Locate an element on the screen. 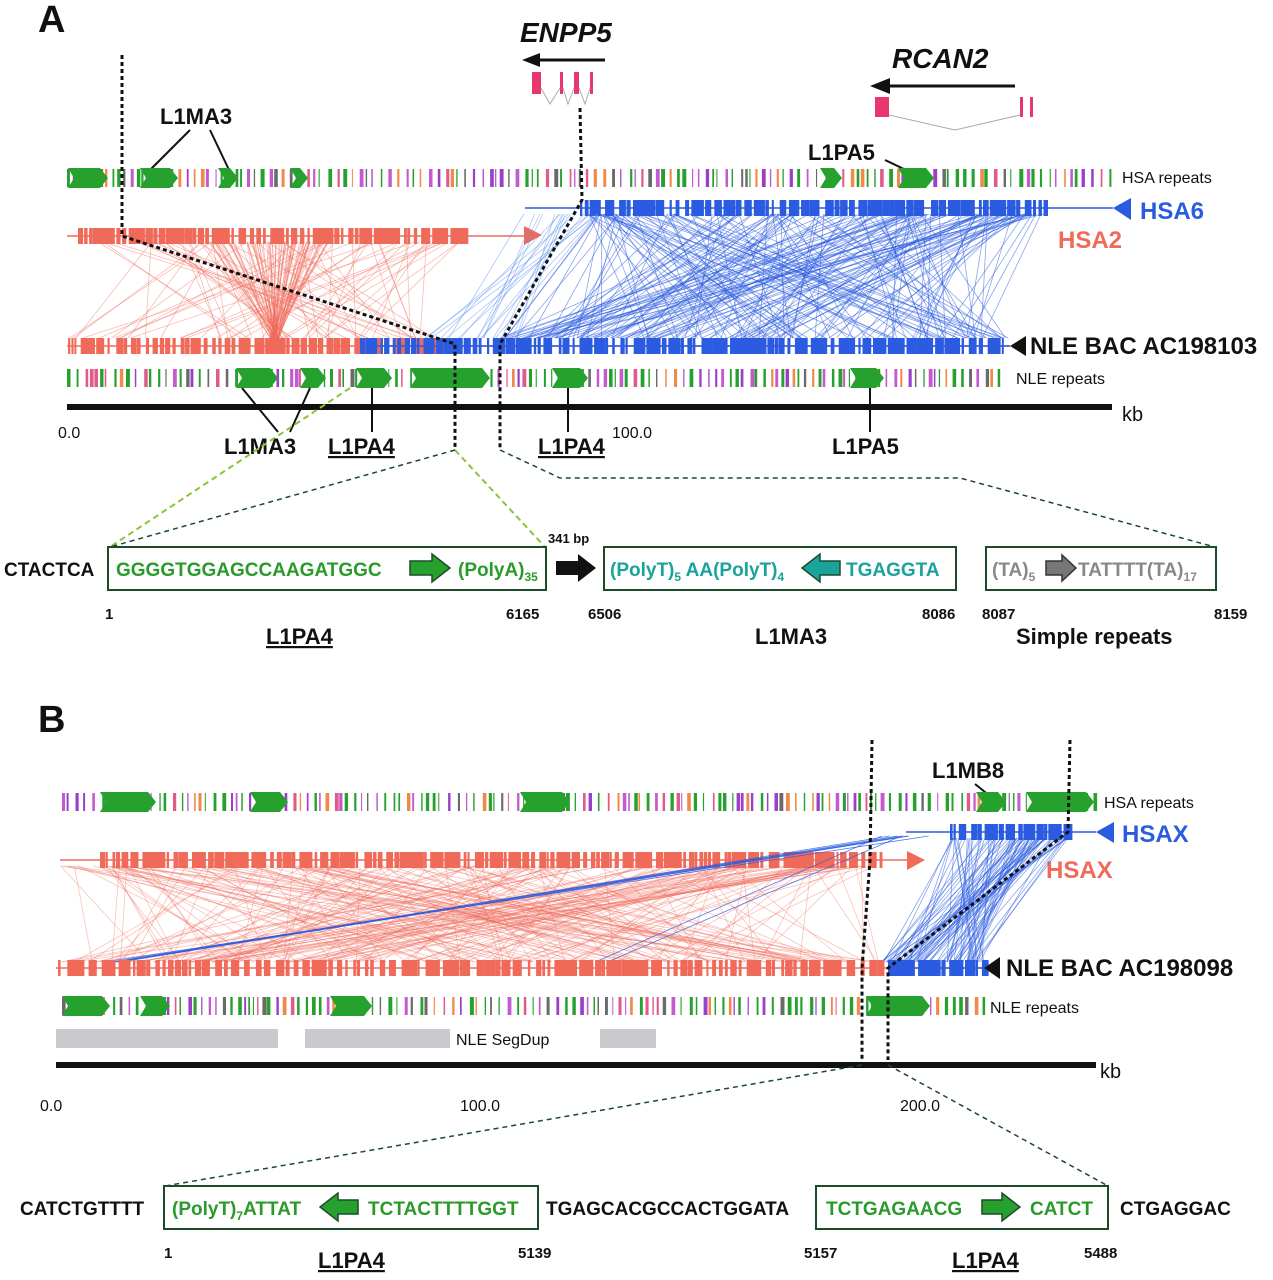 This screenshot has height=1280, width=1273. label-l1ma3-top: L1MA3 is located at coordinates (196, 116).